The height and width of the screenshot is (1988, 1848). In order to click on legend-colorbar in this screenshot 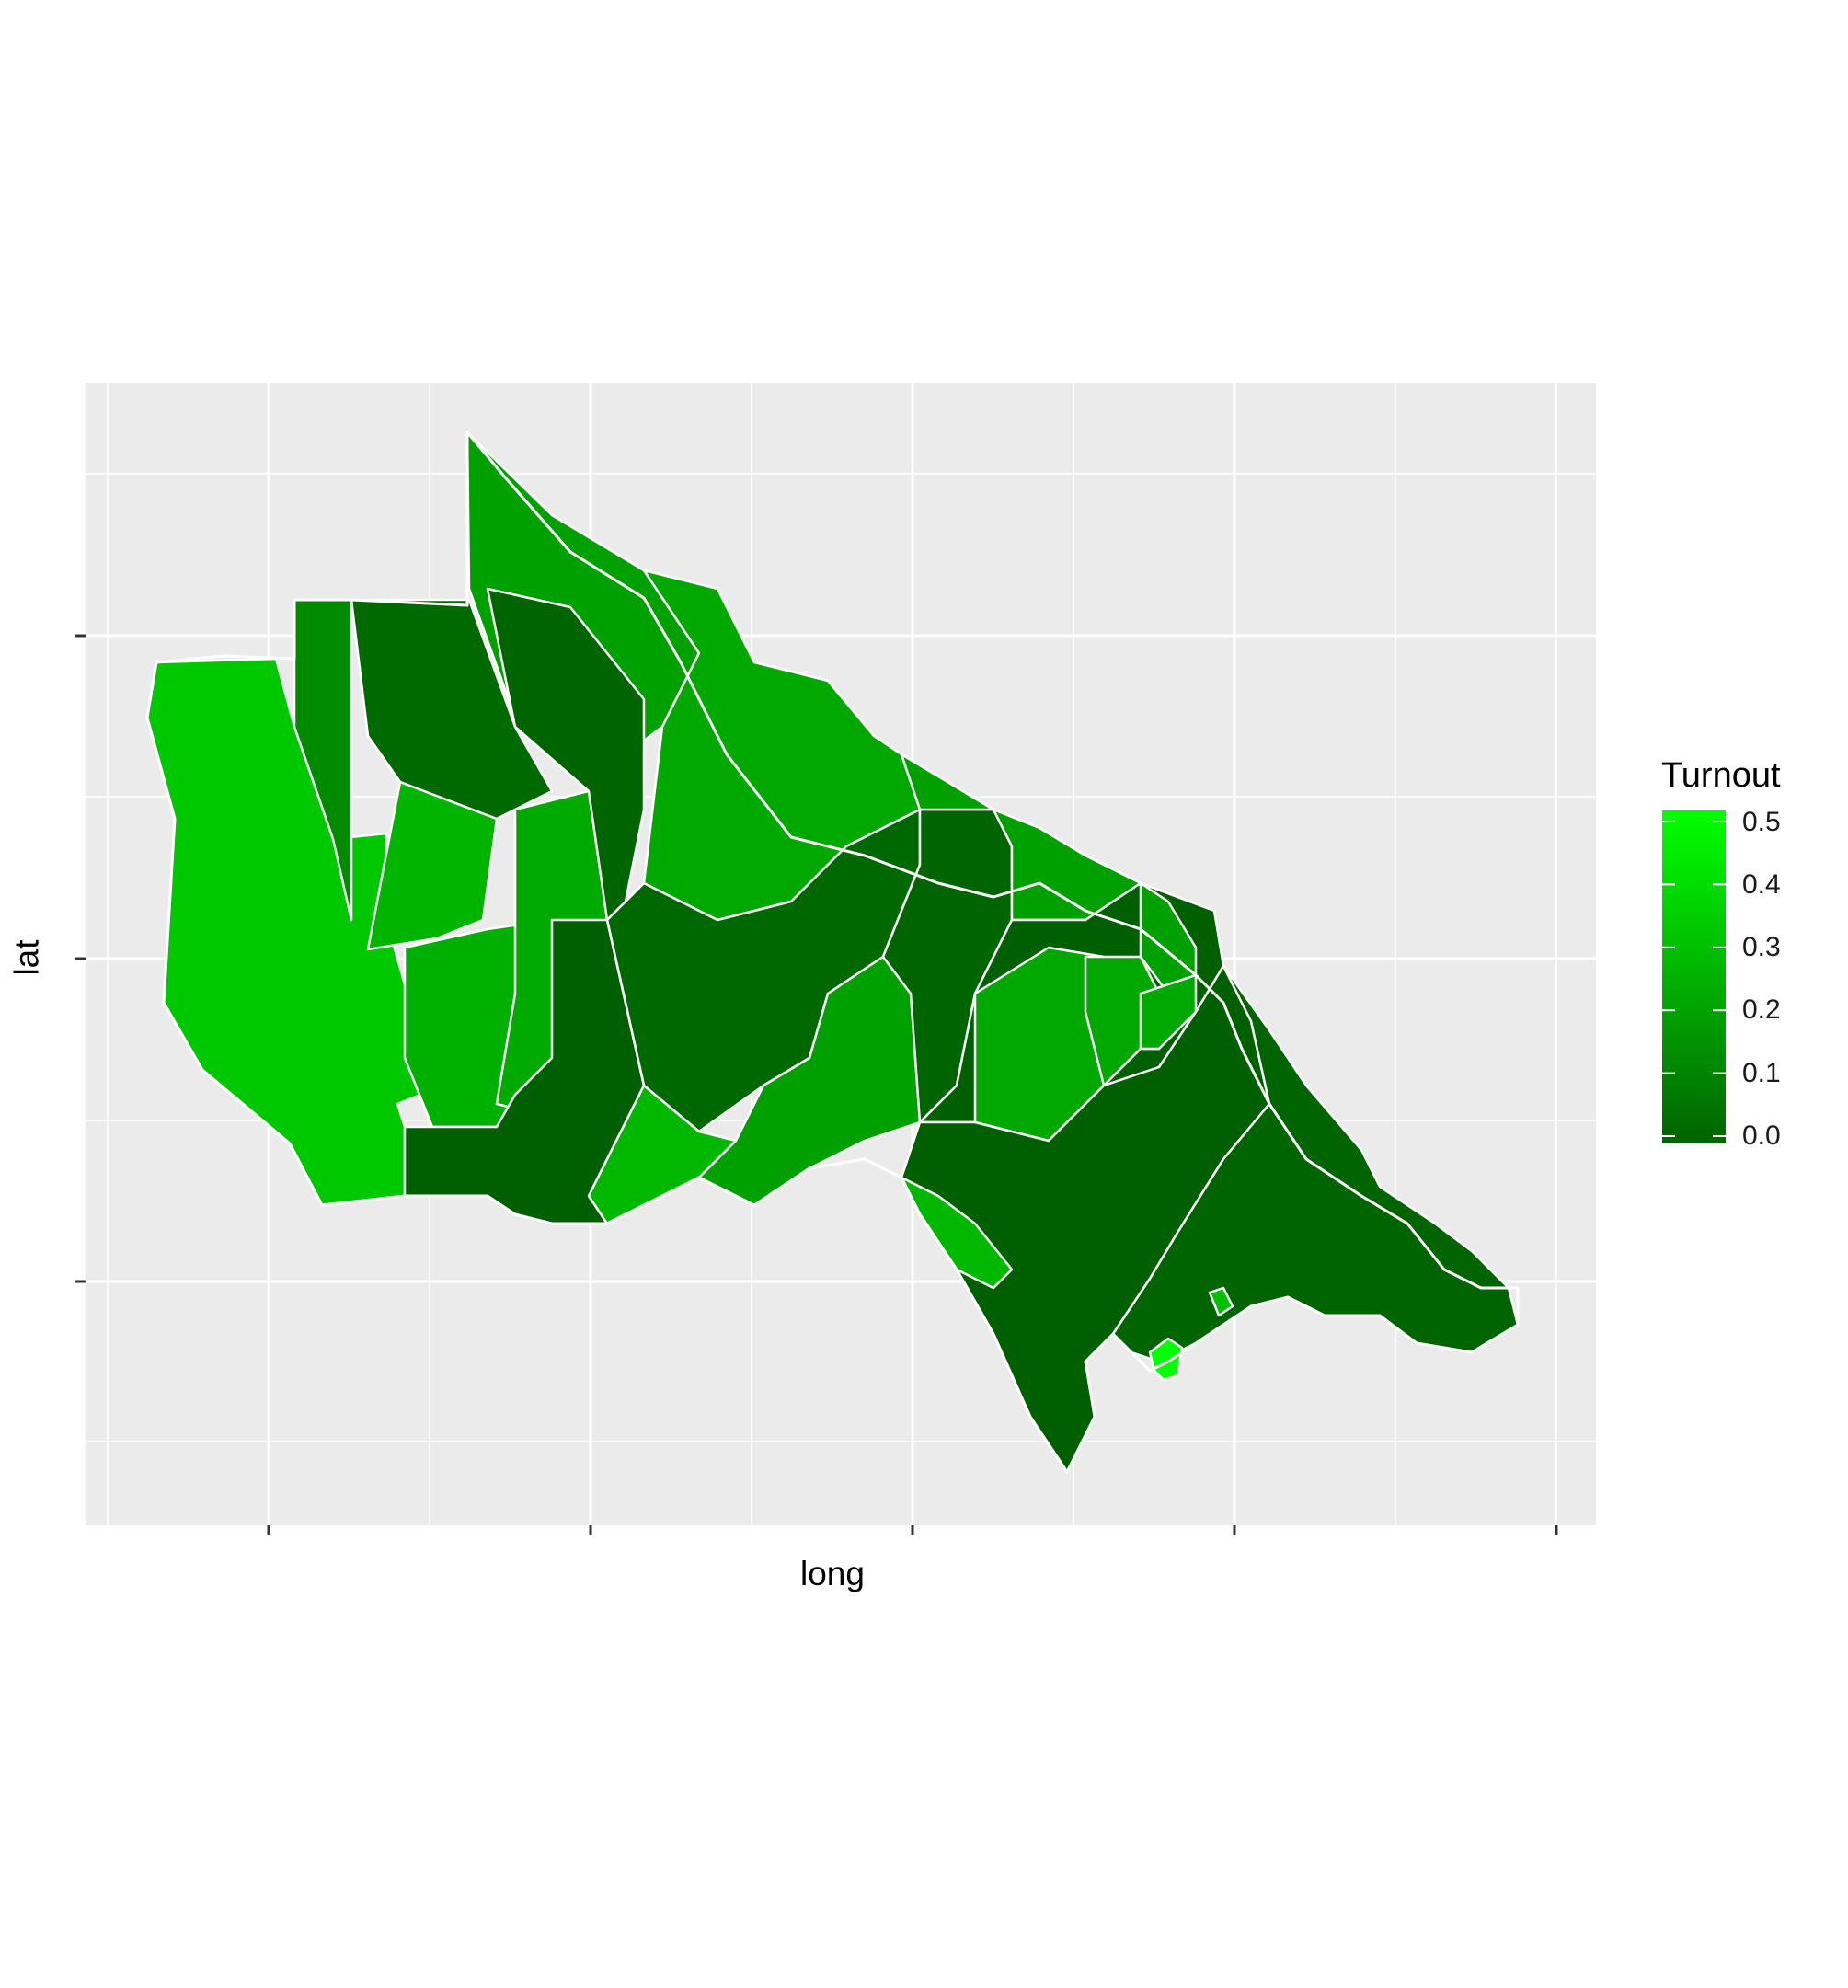, I will do `click(1694, 976)`.